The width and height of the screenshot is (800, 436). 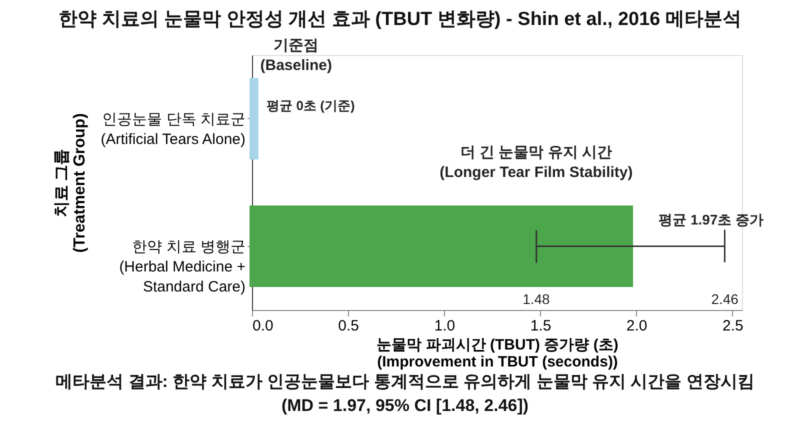 What do you see at coordinates (497, 353) in the screenshot?
I see `x-axis-title: 눈물막 파괴시간 (TBUT) 증가량 (초) (Improvement in TBUT (seconds))` at bounding box center [497, 353].